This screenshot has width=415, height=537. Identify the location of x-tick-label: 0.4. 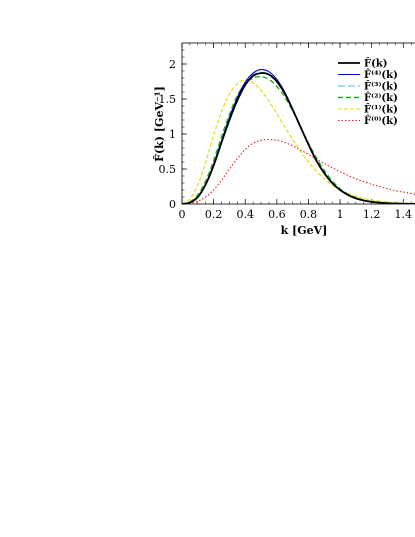
(245, 214).